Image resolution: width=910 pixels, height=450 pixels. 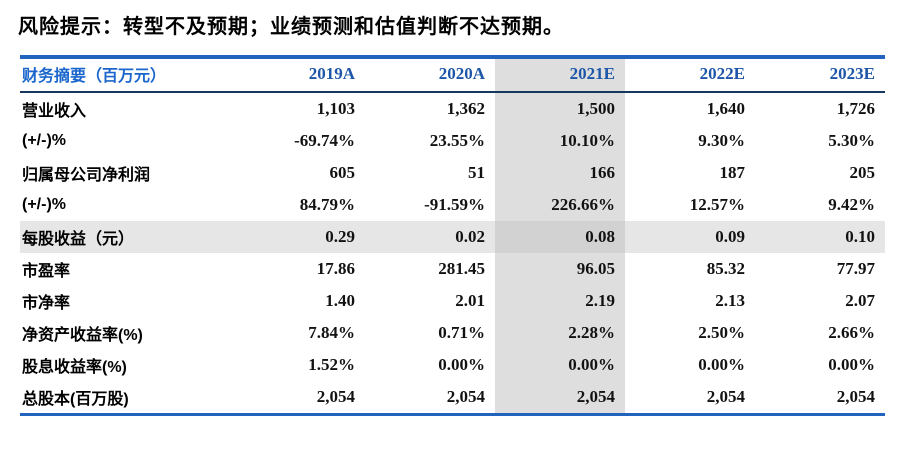 I want to click on table-row-net-profit: 归属母公司净利润 605 51 166 187 205, so click(x=452, y=173).